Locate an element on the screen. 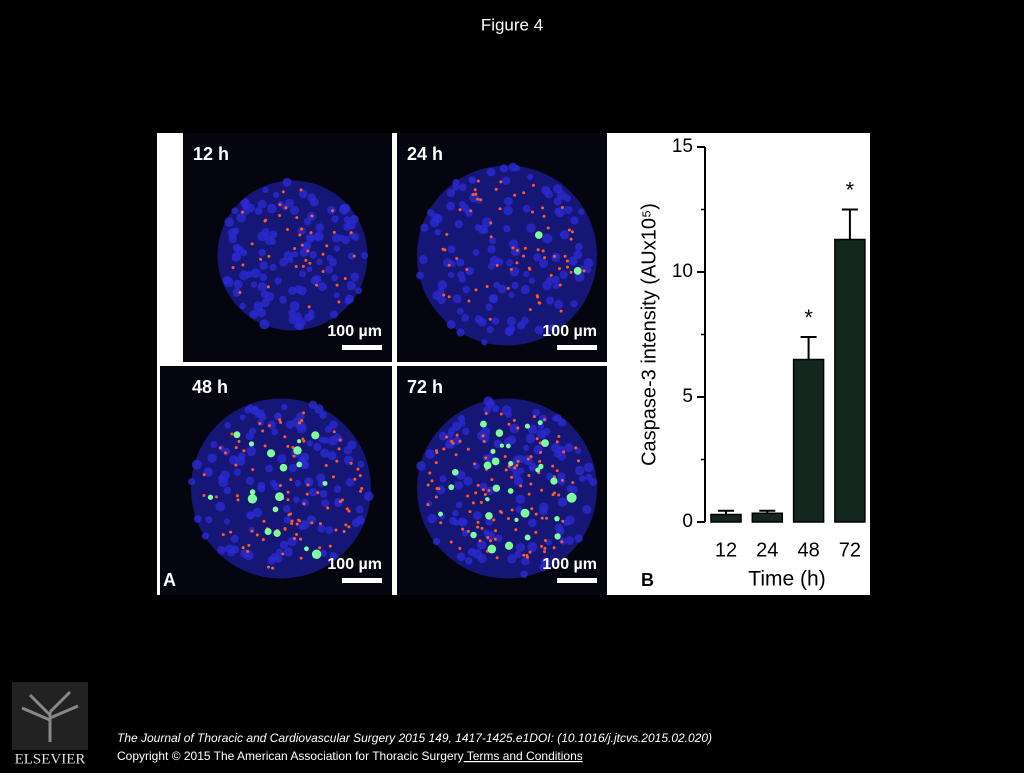 Image resolution: width=1024 pixels, height=773 pixels. terms-link: Terms and Conditions is located at coordinates (523, 756).